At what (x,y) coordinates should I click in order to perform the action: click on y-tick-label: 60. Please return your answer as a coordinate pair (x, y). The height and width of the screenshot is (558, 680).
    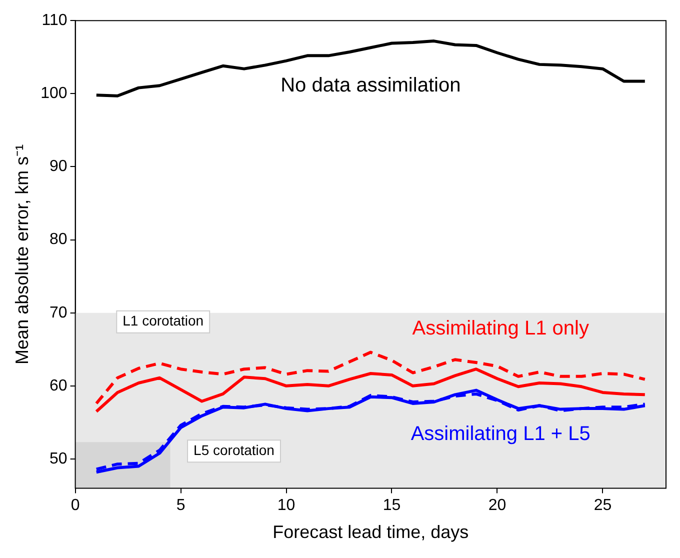
    Looking at the image, I should click on (59, 385).